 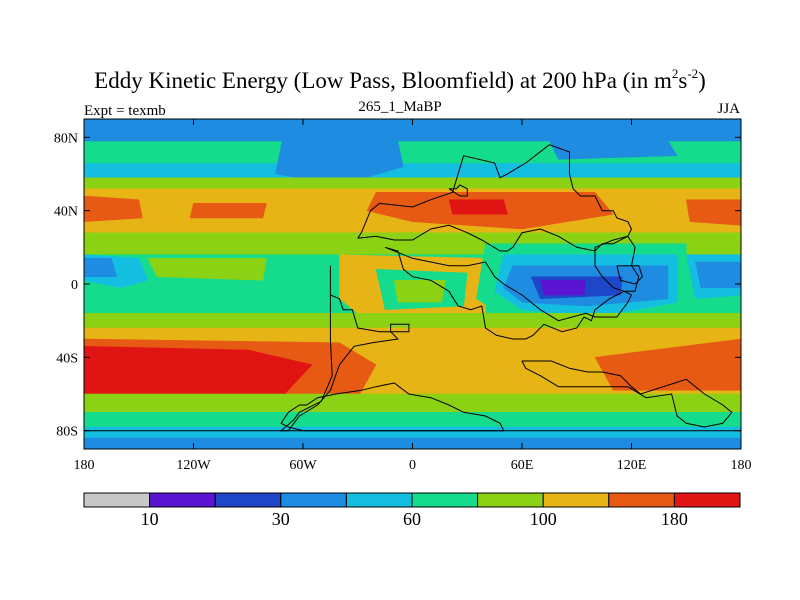 I want to click on y-tick-label: 40N, so click(x=66, y=212).